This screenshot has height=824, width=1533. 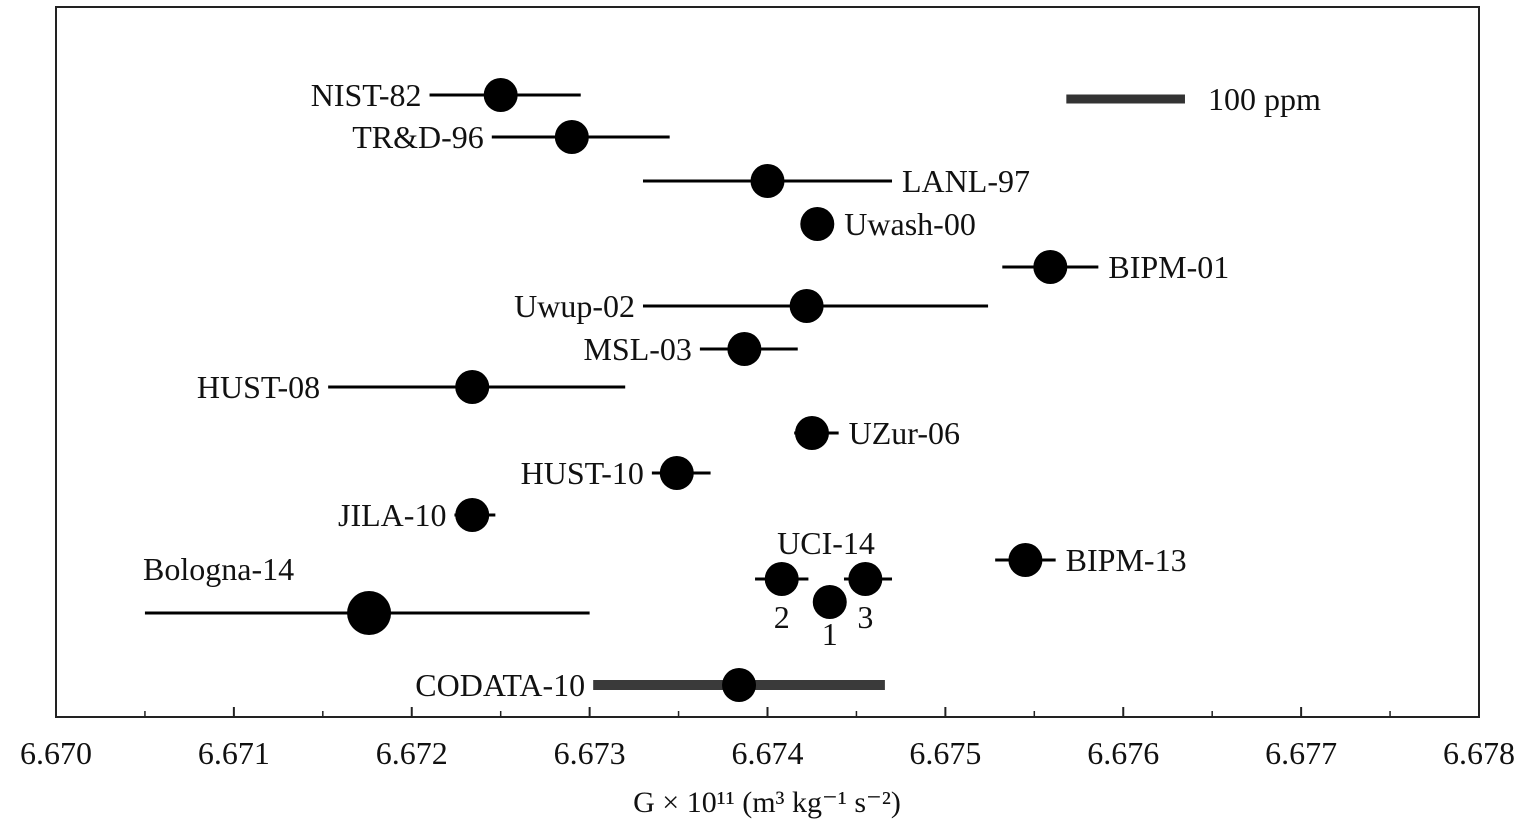 I want to click on point-label: MSL-03, so click(x=637, y=349).